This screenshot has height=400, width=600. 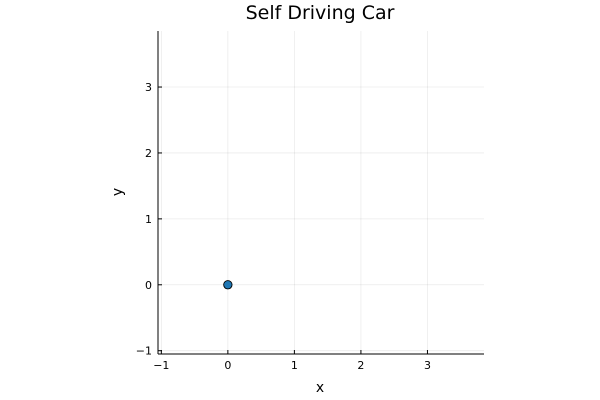 What do you see at coordinates (144, 351) in the screenshot?
I see `y-tick-label: −1` at bounding box center [144, 351].